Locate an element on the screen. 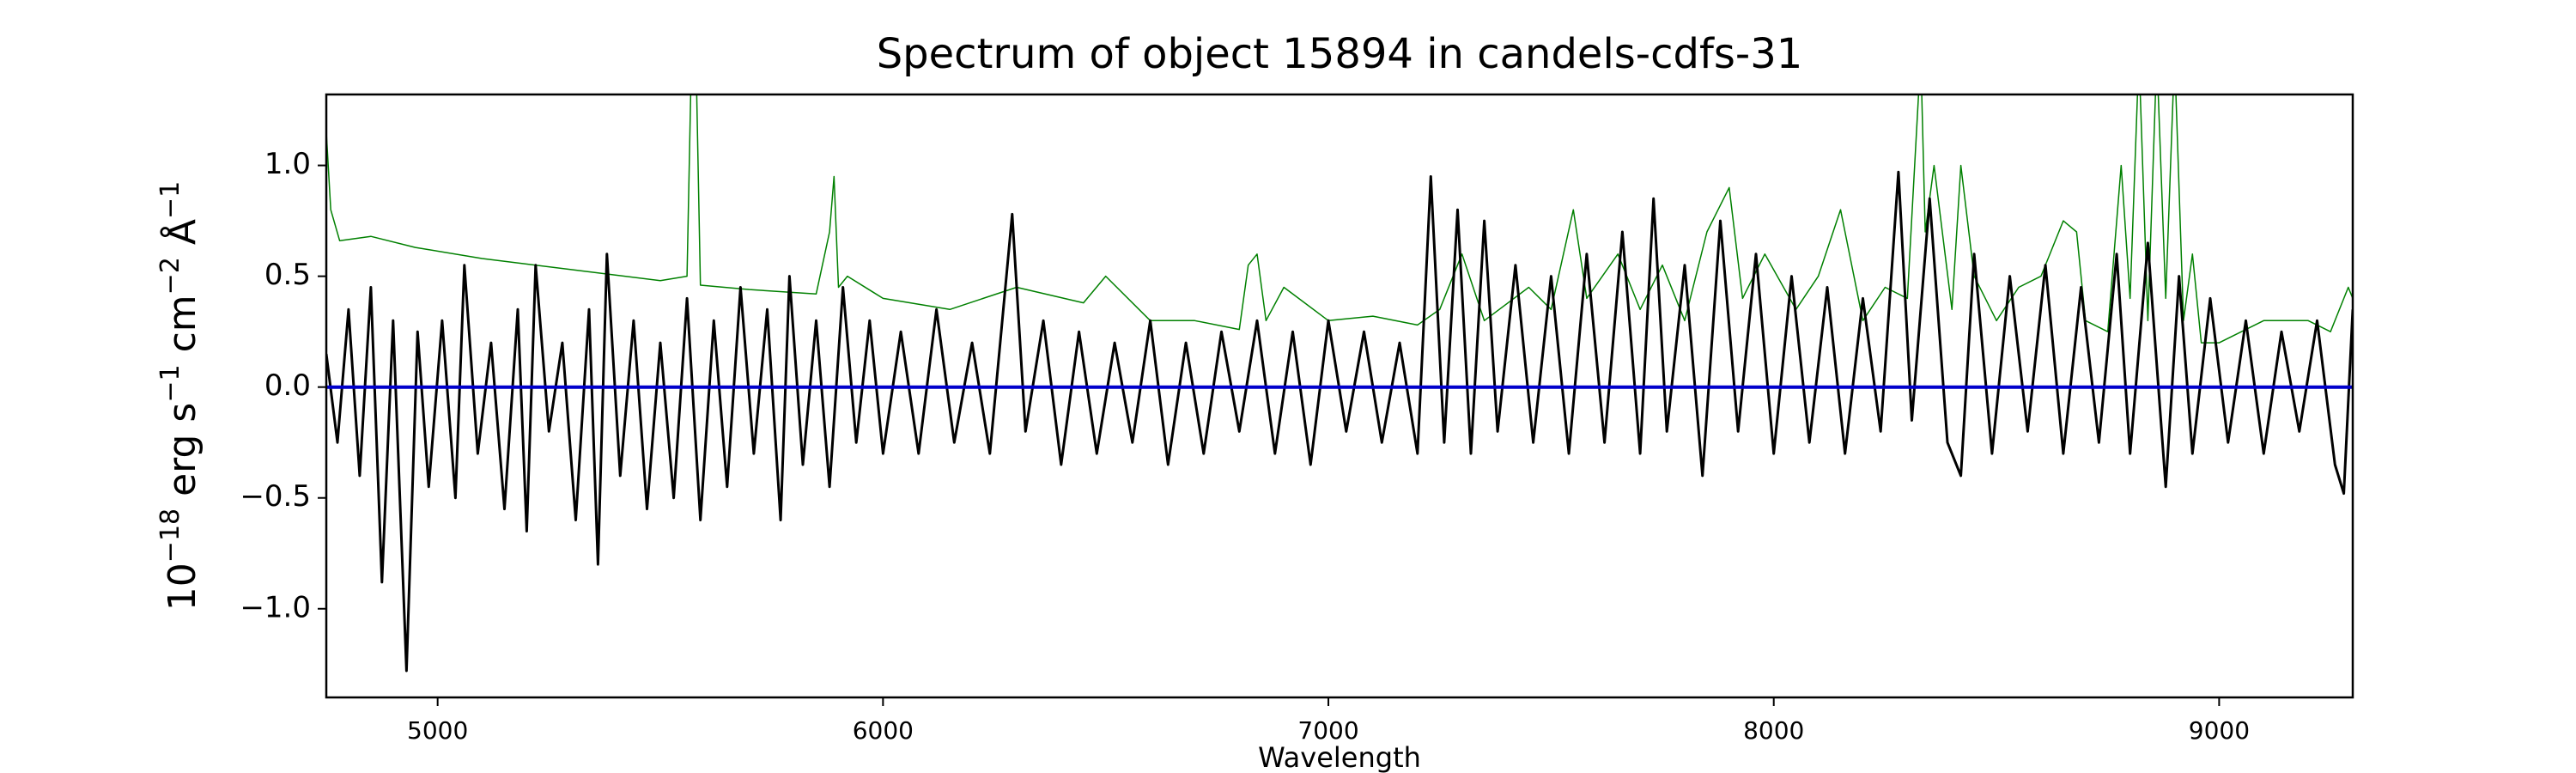 This screenshot has height=773, width=2576. y-label-part: Å is located at coordinates (181, 238).